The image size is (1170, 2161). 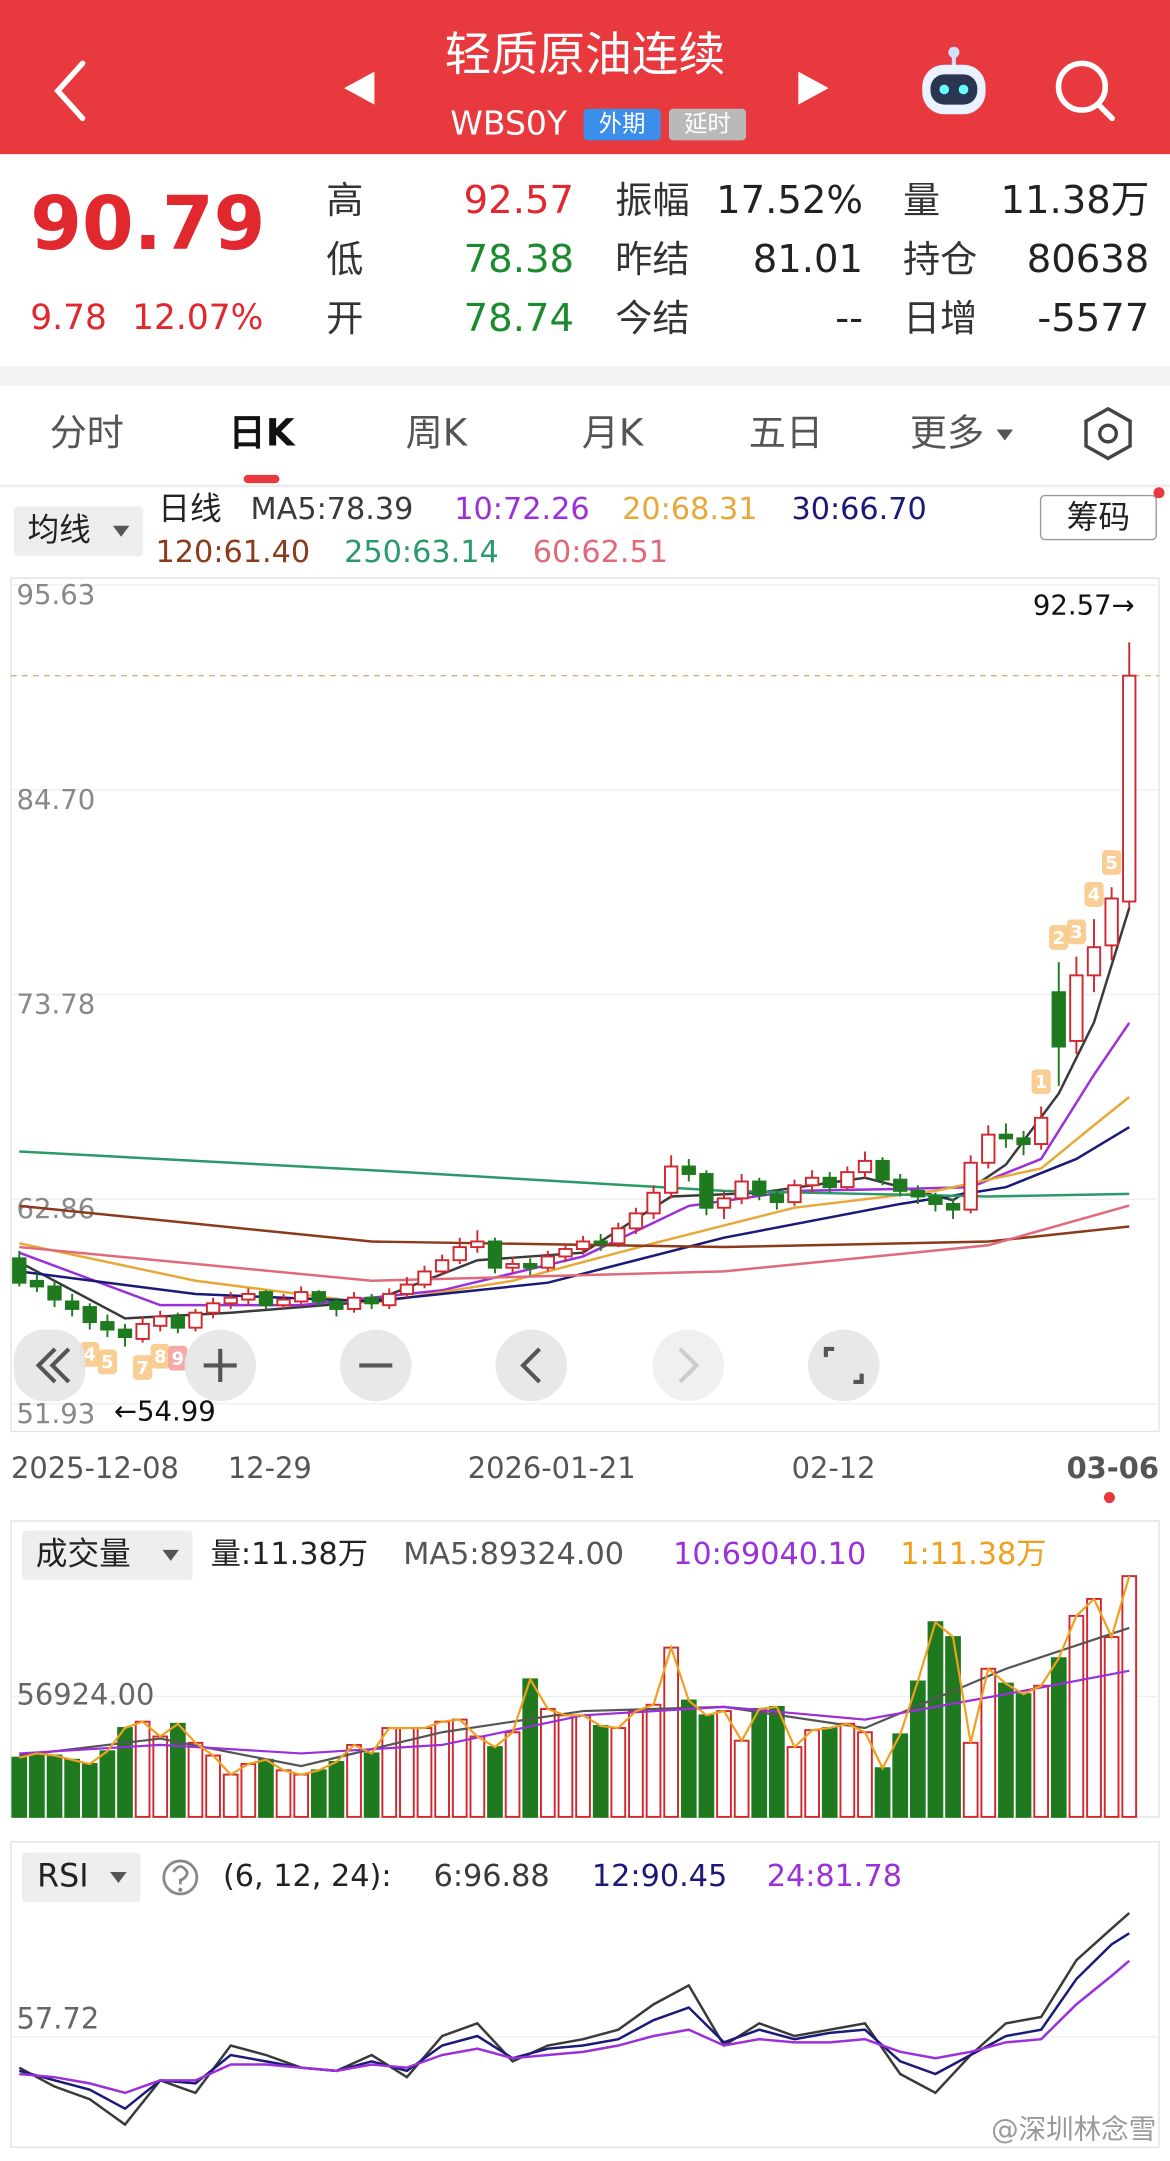 What do you see at coordinates (56, 1414) in the screenshot?
I see `y-tick-label: 51.93` at bounding box center [56, 1414].